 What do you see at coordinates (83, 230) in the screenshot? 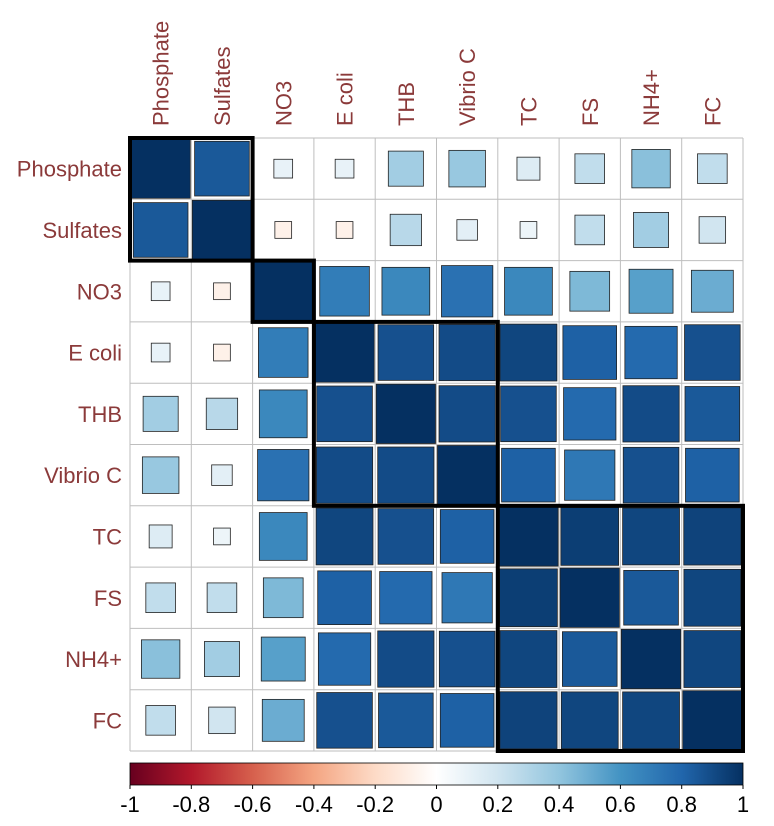
I see `row-label-sulfates: Sulfates` at bounding box center [83, 230].